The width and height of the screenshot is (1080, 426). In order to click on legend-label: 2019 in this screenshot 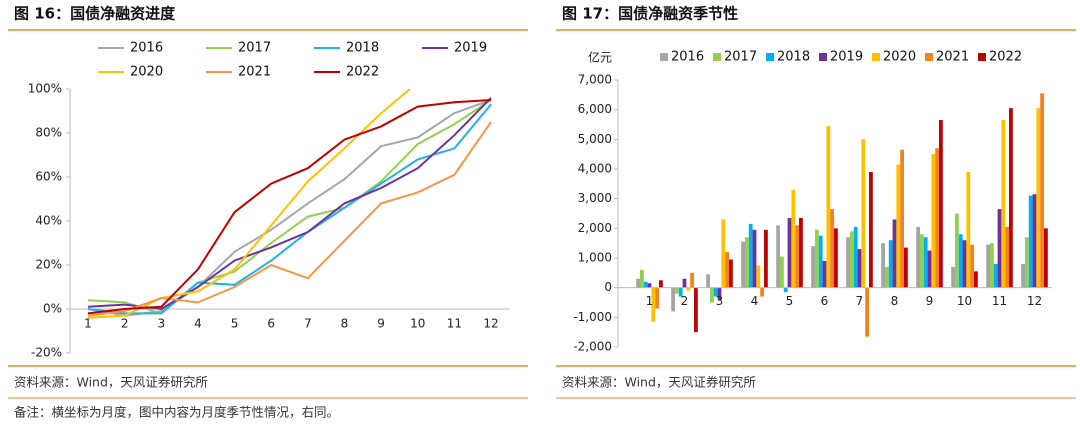, I will do `click(470, 48)`.